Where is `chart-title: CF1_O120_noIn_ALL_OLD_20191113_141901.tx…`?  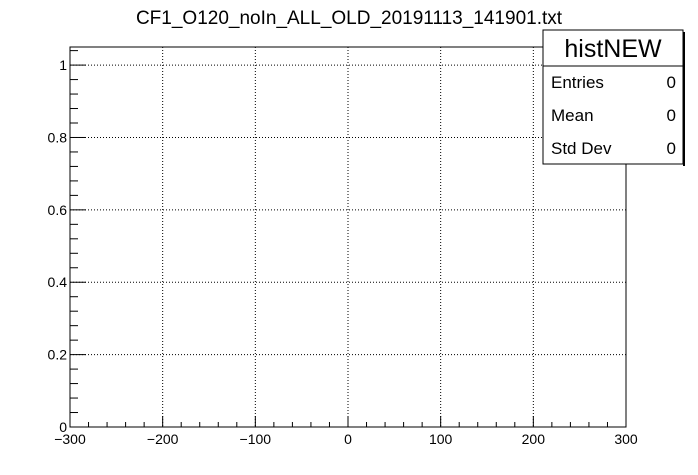 chart-title: CF1_O120_noIn_ALL_OLD_20191113_141901.tx… is located at coordinates (349, 18).